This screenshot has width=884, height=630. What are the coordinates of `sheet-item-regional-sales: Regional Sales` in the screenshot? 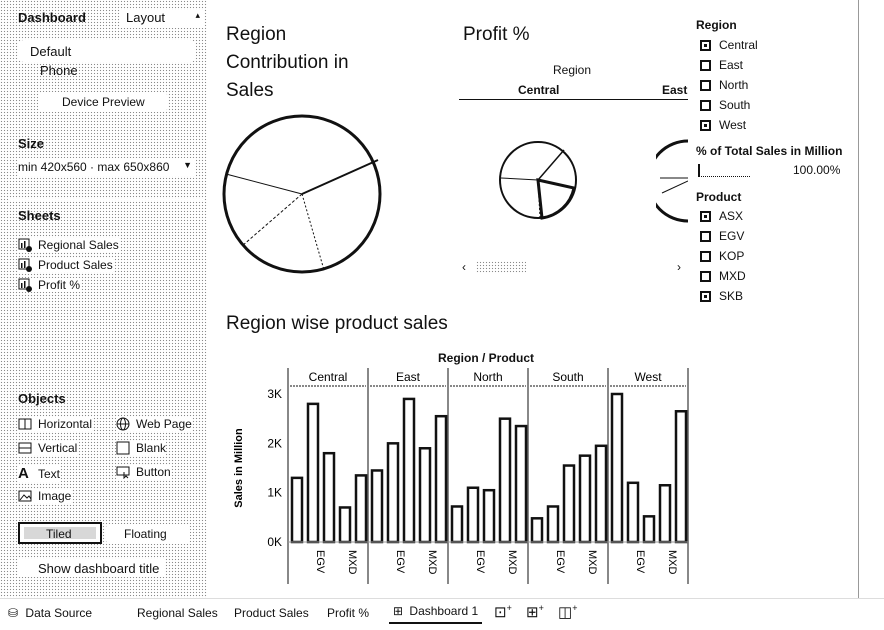 It's located at (68, 245).